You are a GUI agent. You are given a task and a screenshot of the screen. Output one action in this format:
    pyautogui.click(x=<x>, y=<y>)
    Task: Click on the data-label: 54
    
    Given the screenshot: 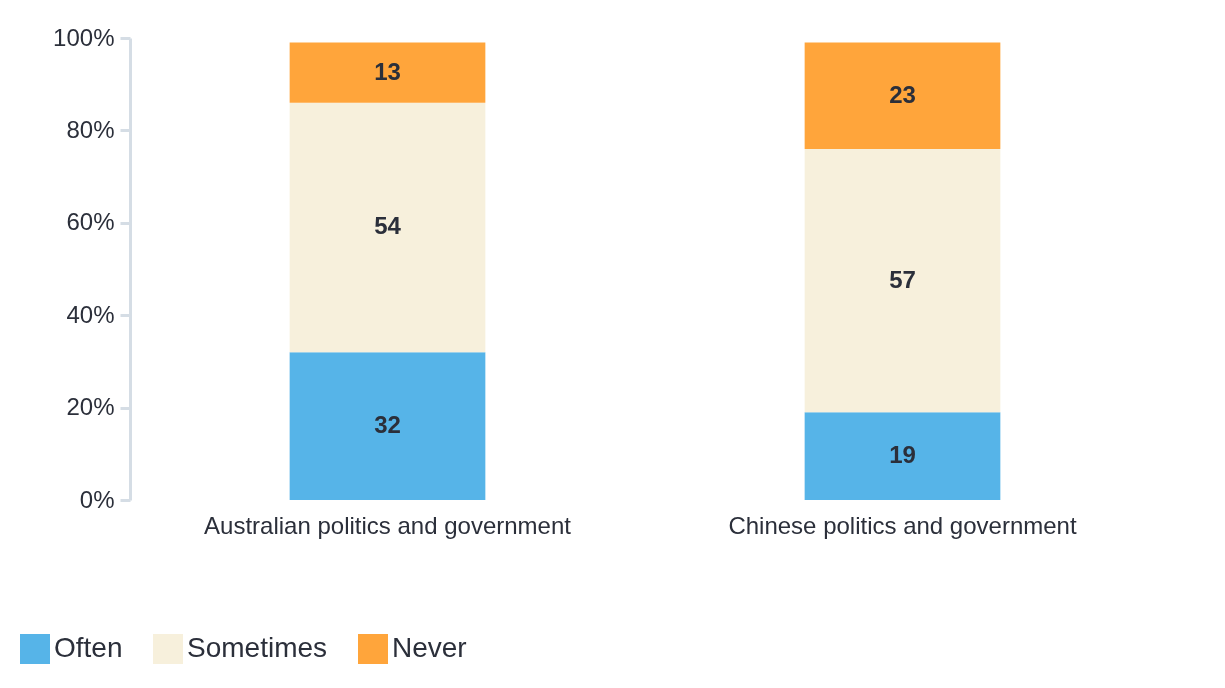 What is the action you would take?
    pyautogui.click(x=388, y=226)
    